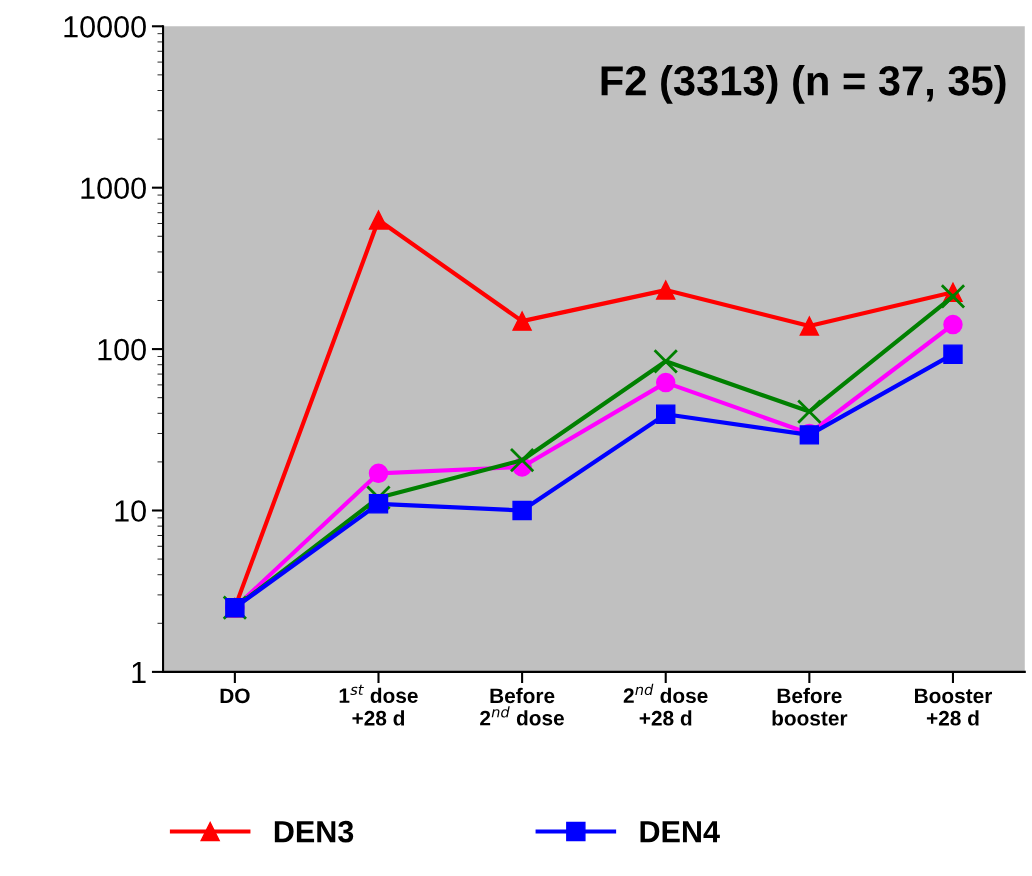  What do you see at coordinates (665, 704) in the screenshot?
I see `x-tick-label: 2$^{nd}$ dose +28 d` at bounding box center [665, 704].